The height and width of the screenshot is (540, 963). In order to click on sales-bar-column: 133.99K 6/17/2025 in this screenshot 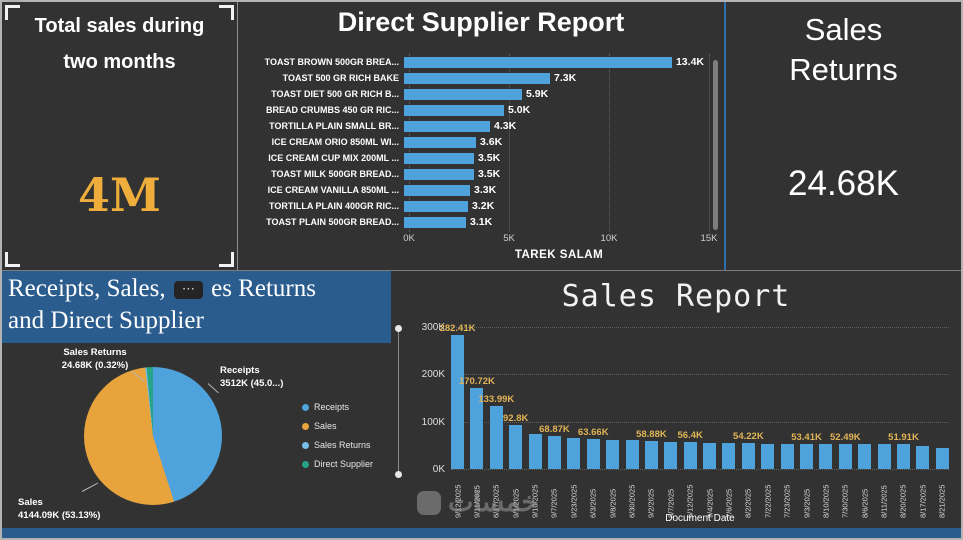, I will do `click(496, 456)`.